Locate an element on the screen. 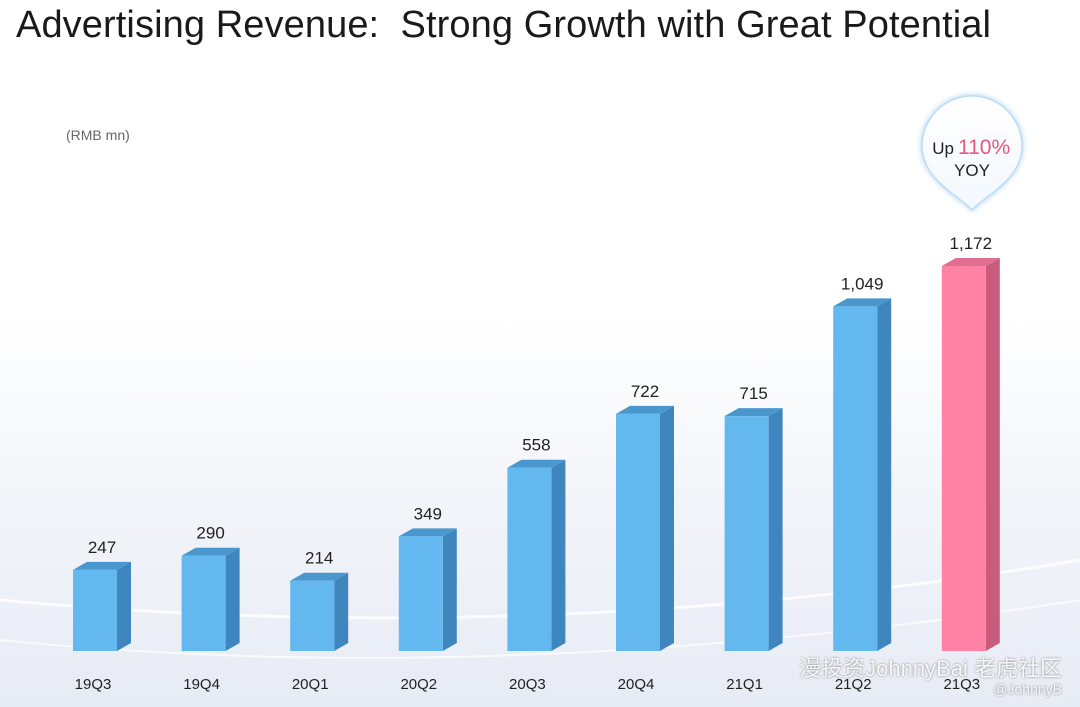  x-tick-label: 21Q2 is located at coordinates (853, 684).